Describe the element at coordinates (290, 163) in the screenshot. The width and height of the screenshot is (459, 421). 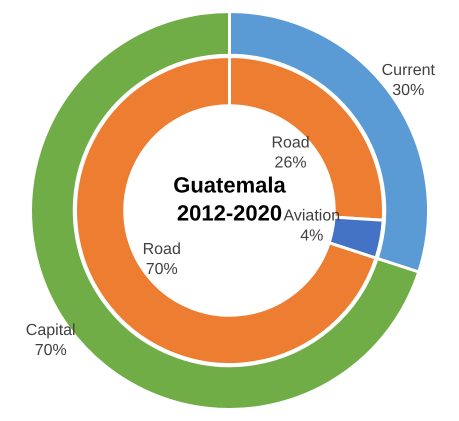
I see `data-label: 26%` at that location.